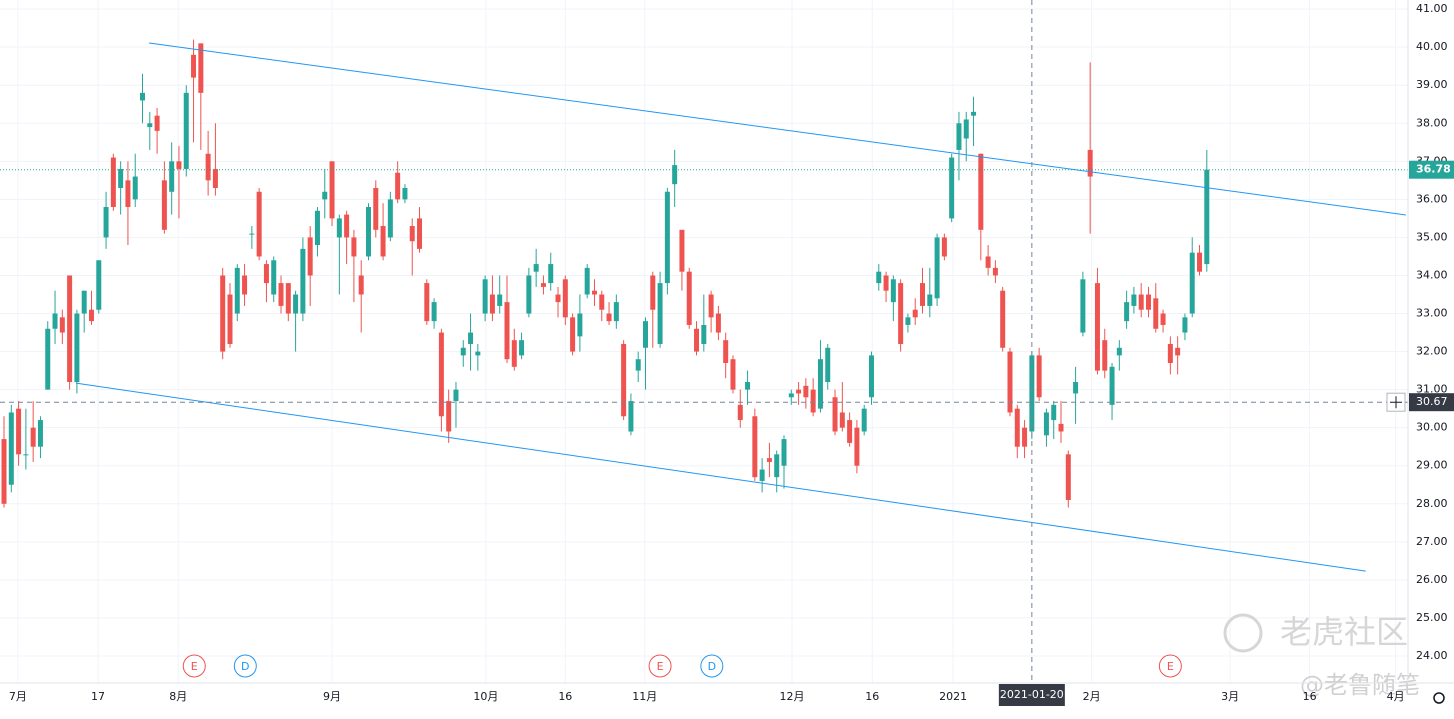 This screenshot has width=1454, height=719. What do you see at coordinates (1092, 696) in the screenshot?
I see `x-tick-label: 2月` at bounding box center [1092, 696].